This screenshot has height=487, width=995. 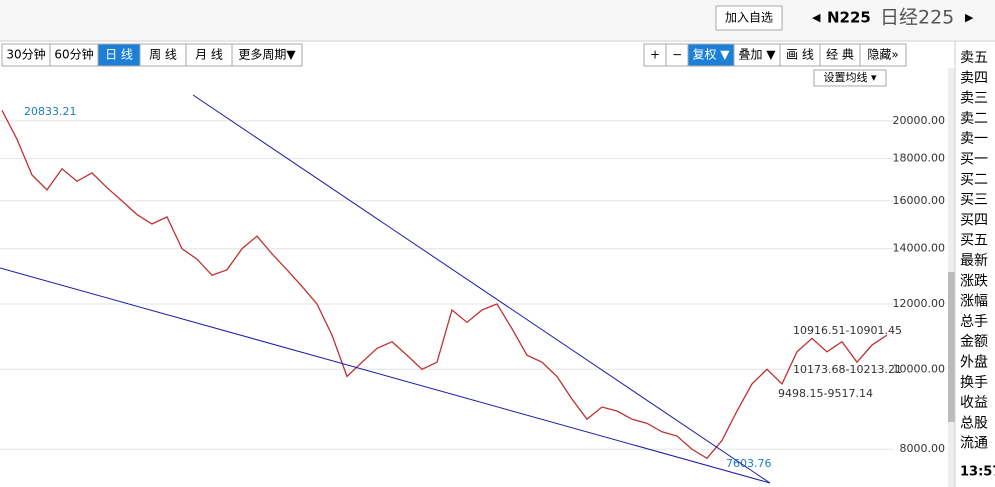 I want to click on panel-label: 总股, so click(x=974, y=423).